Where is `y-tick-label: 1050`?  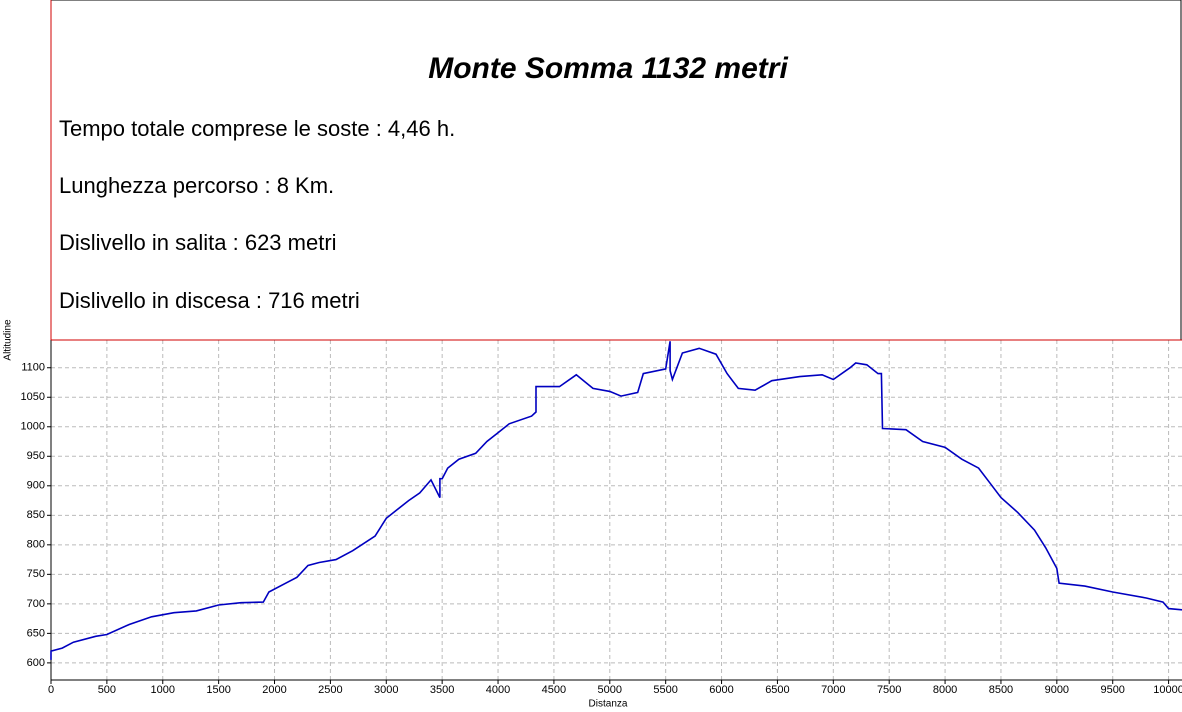
y-tick-label: 1050 is located at coordinates (33, 397).